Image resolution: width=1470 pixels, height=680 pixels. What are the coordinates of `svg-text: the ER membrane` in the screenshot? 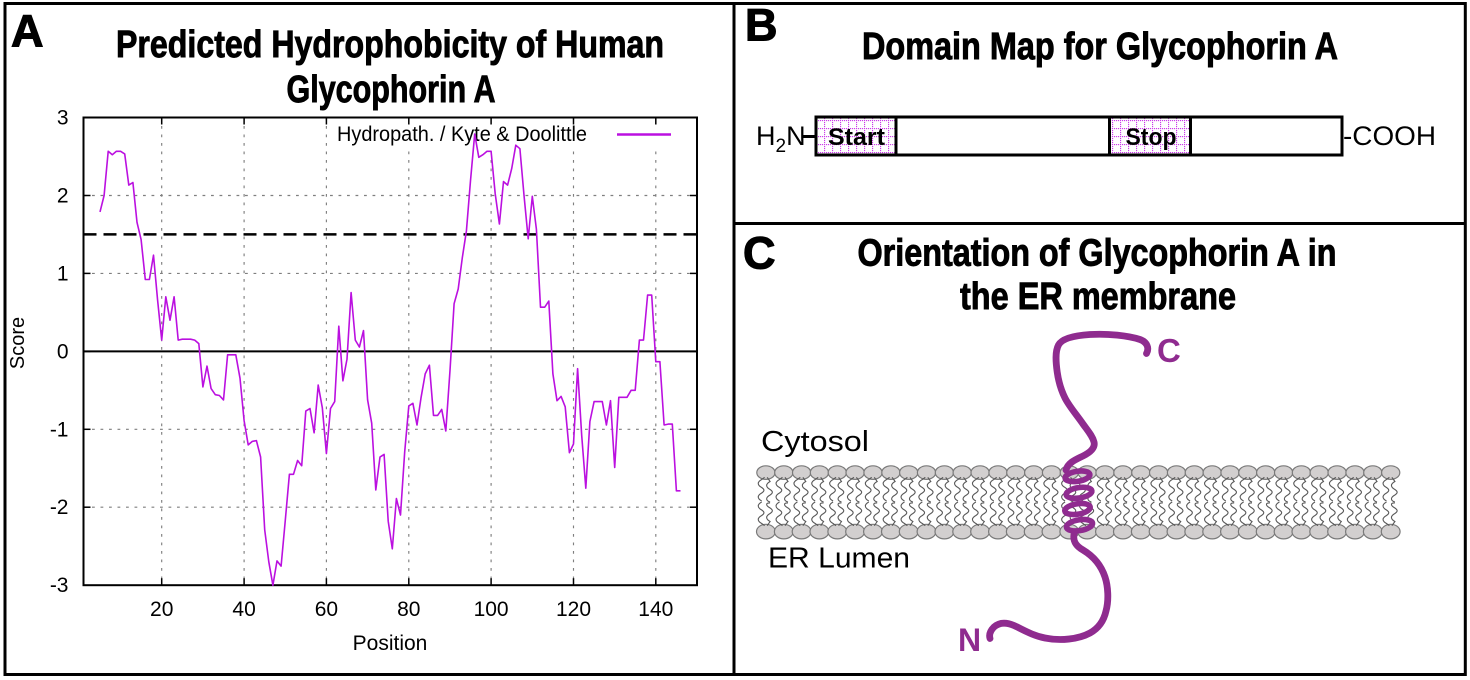 It's located at (1098, 297).